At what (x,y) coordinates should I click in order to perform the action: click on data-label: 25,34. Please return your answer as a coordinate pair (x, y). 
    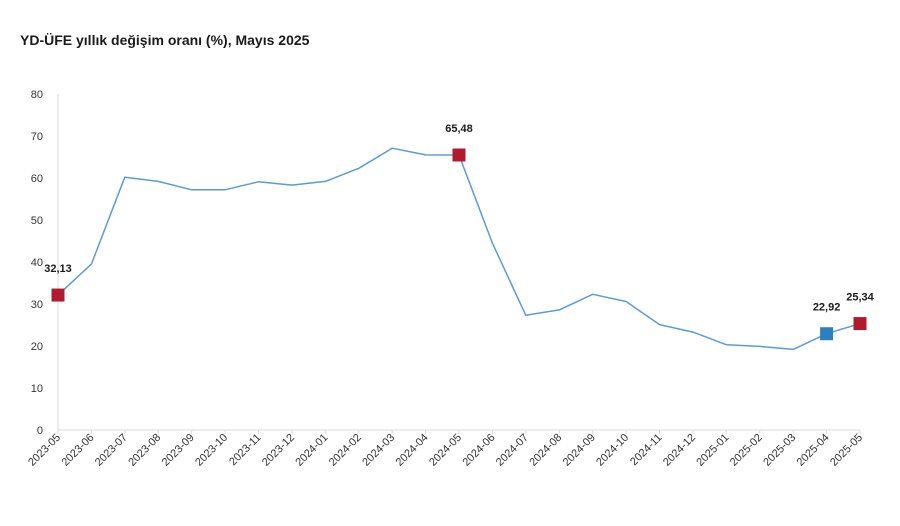
    Looking at the image, I should click on (860, 298).